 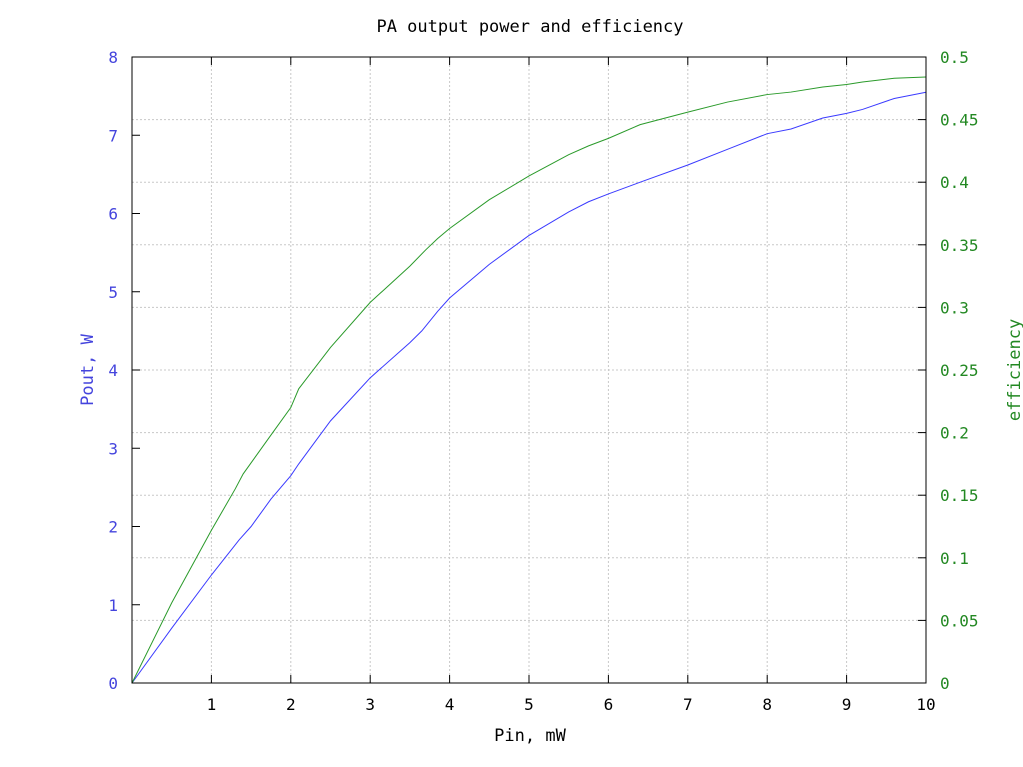 I want to click on y-left-tick-label: 3, so click(x=113, y=448).